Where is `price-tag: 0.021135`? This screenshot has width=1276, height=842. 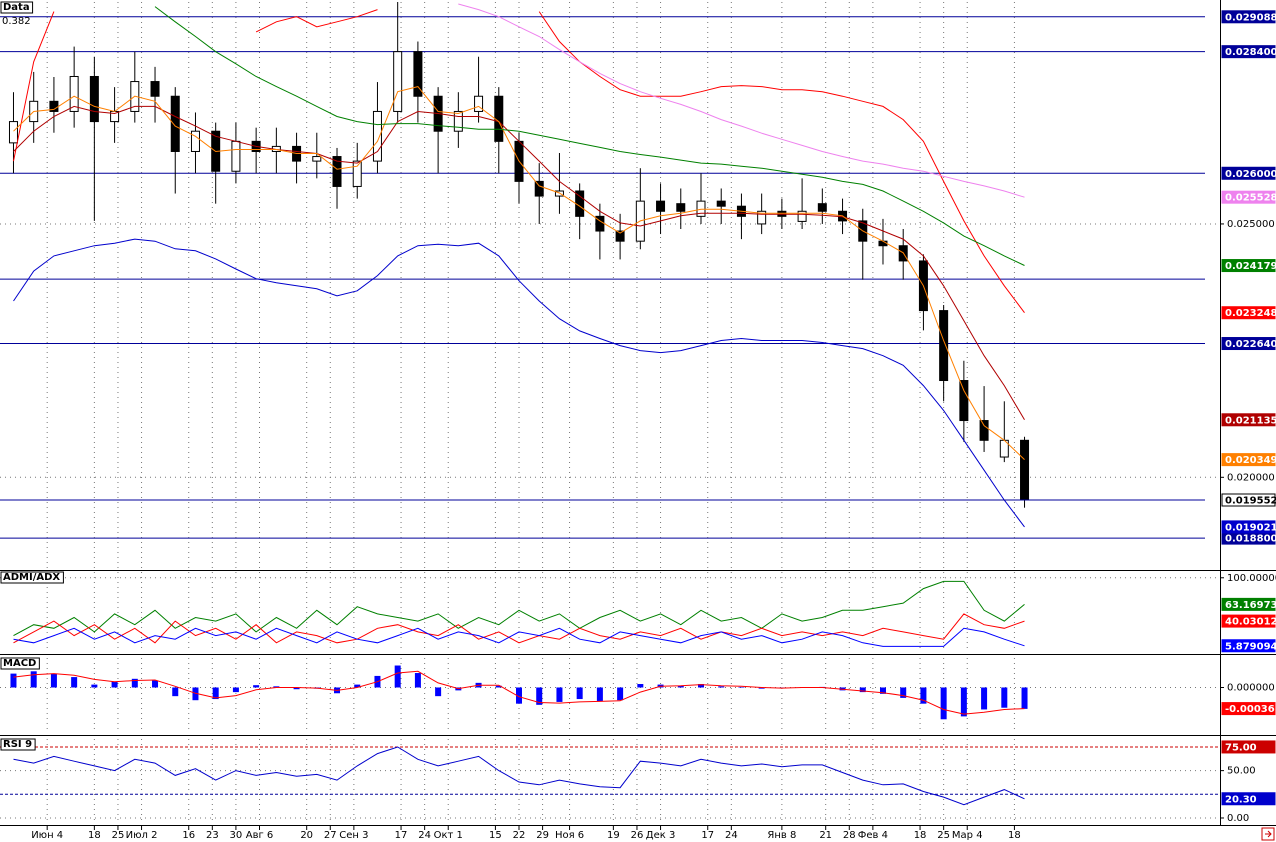
price-tag: 0.021135 is located at coordinates (1250, 420).